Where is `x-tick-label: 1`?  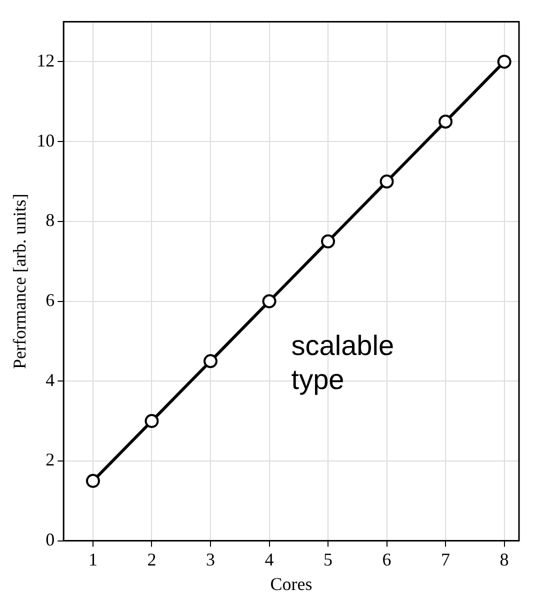
x-tick-label: 1 is located at coordinates (93, 559).